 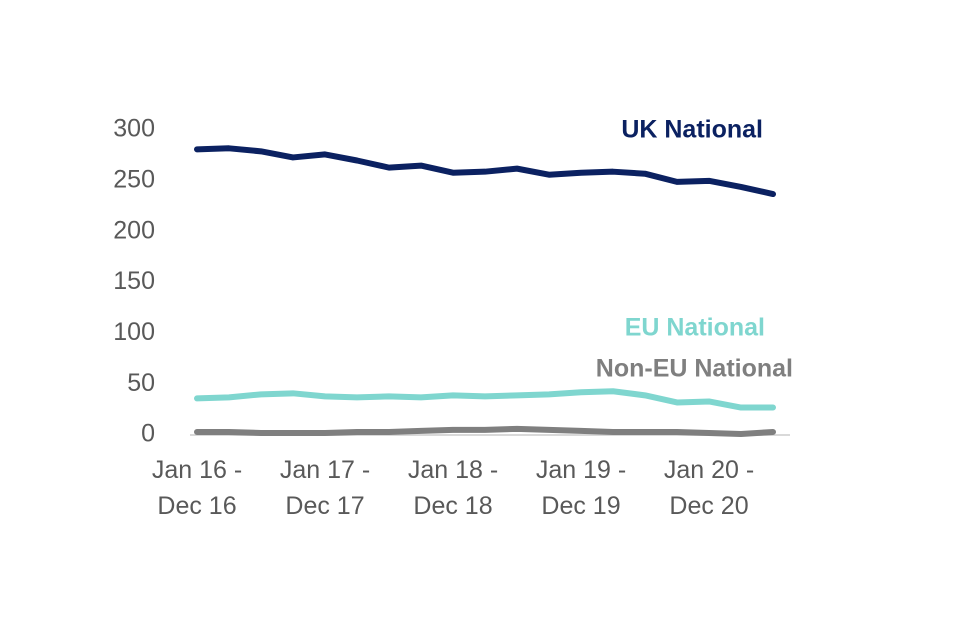 What do you see at coordinates (581, 488) in the screenshot?
I see `x-tick-label: Jan 19 - Dec 19` at bounding box center [581, 488].